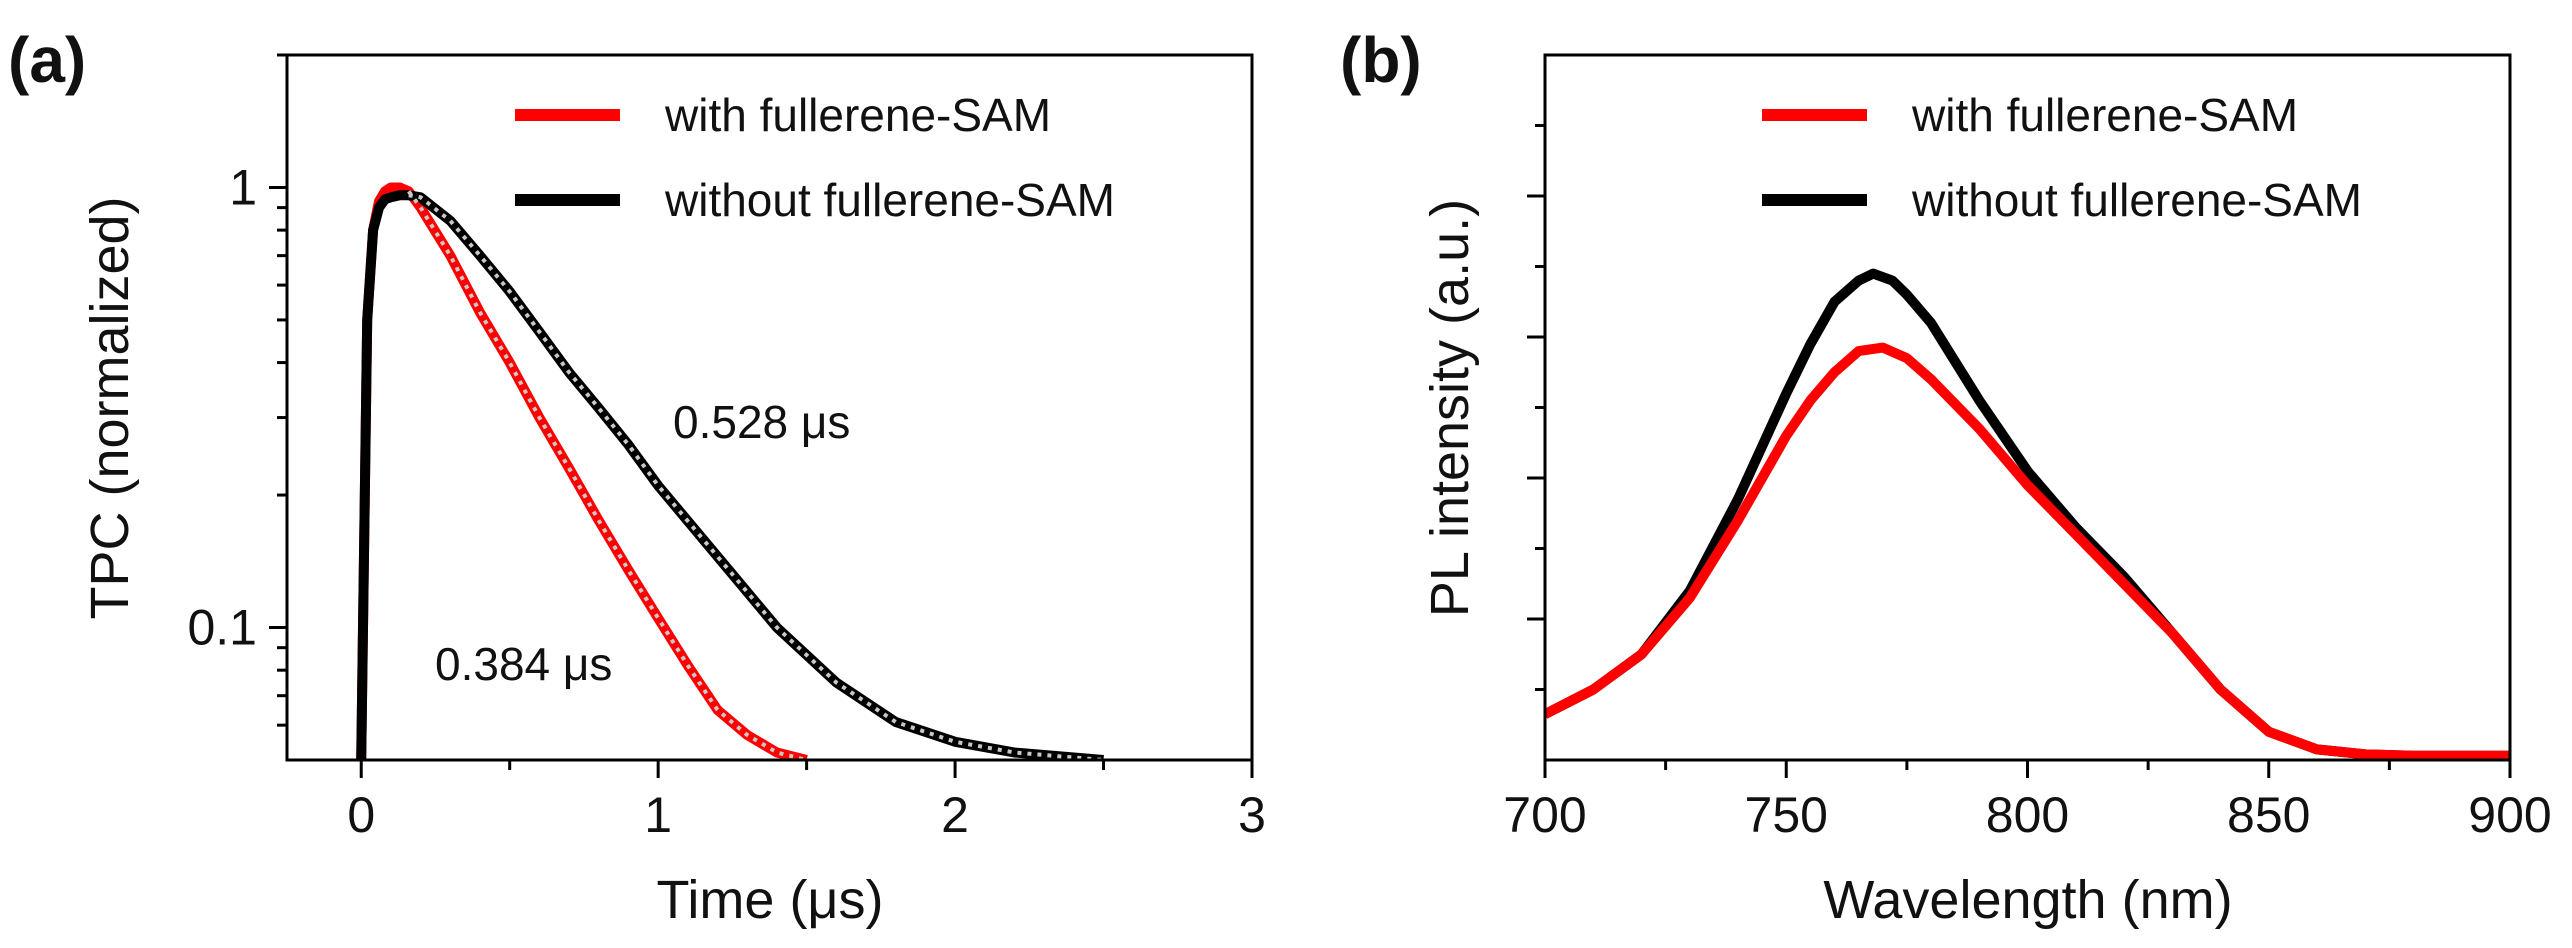  What do you see at coordinates (2027, 815) in the screenshot?
I see `panel-b-x-tick-label: 800` at bounding box center [2027, 815].